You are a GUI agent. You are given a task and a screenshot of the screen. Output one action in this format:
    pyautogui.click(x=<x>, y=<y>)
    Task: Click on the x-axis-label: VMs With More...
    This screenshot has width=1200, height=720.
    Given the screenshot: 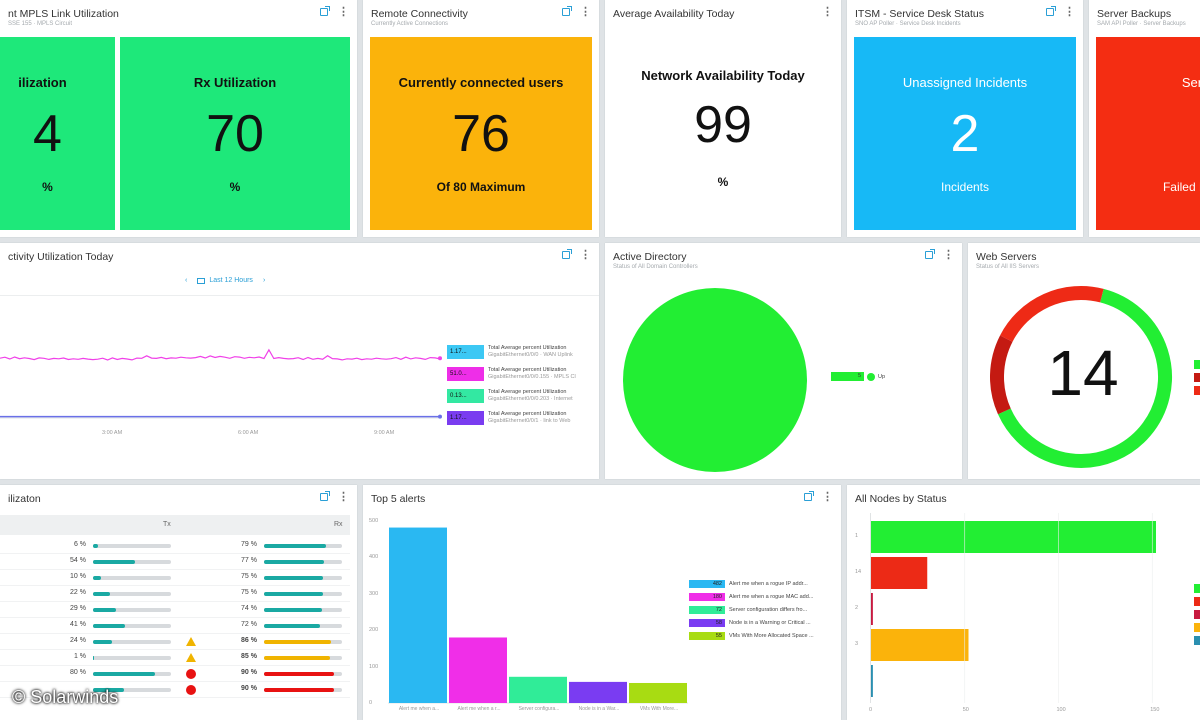 What is the action you would take?
    pyautogui.click(x=659, y=709)
    